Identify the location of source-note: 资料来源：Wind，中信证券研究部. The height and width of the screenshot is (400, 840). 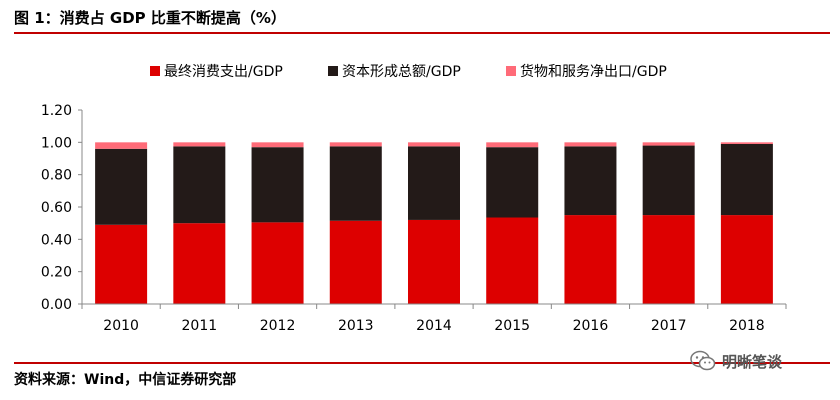
(125, 380).